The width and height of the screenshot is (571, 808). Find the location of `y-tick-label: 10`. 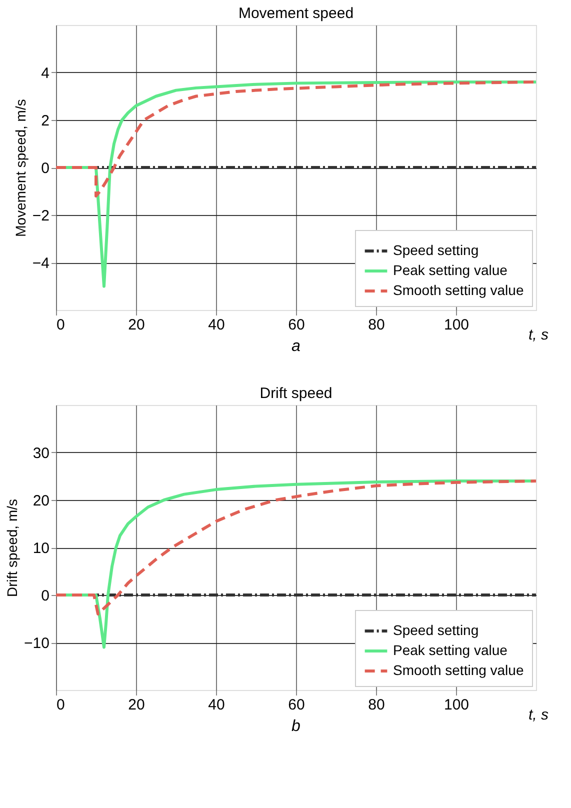

y-tick-label: 10 is located at coordinates (41, 548).